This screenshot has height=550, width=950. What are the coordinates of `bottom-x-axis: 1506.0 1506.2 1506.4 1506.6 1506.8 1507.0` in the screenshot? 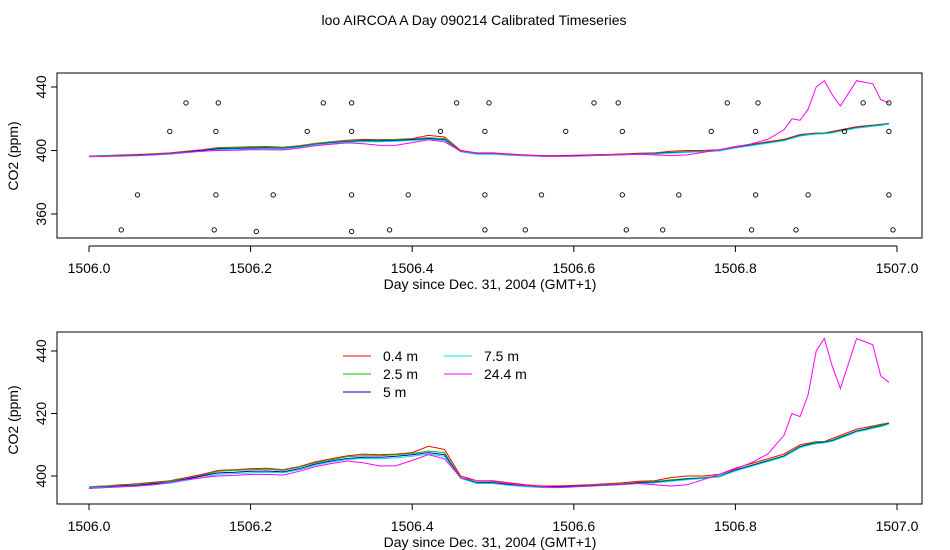 It's located at (493, 518).